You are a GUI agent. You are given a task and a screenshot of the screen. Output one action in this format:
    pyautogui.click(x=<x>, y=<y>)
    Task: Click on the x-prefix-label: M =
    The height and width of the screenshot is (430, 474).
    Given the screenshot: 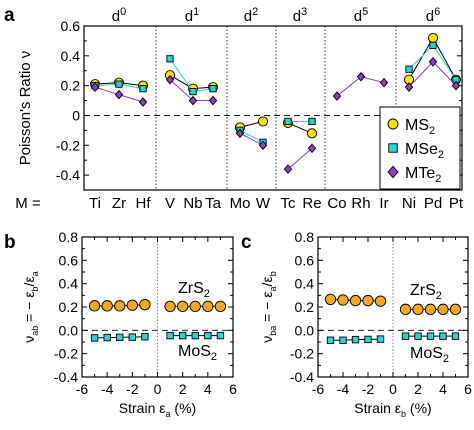 What is the action you would take?
    pyautogui.click(x=28, y=203)
    